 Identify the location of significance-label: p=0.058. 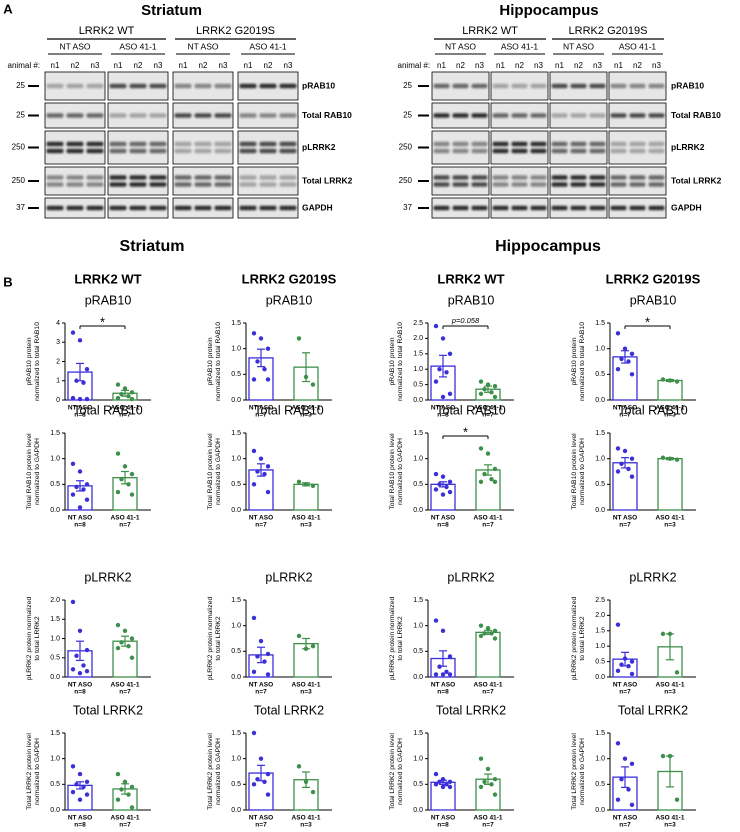
(465, 320).